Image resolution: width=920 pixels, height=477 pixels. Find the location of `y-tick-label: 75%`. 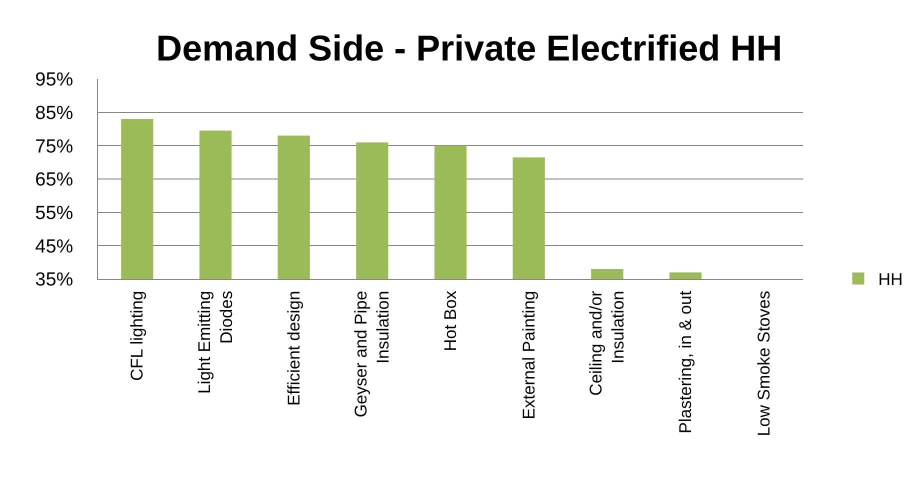

y-tick-label: 75% is located at coordinates (54, 147).